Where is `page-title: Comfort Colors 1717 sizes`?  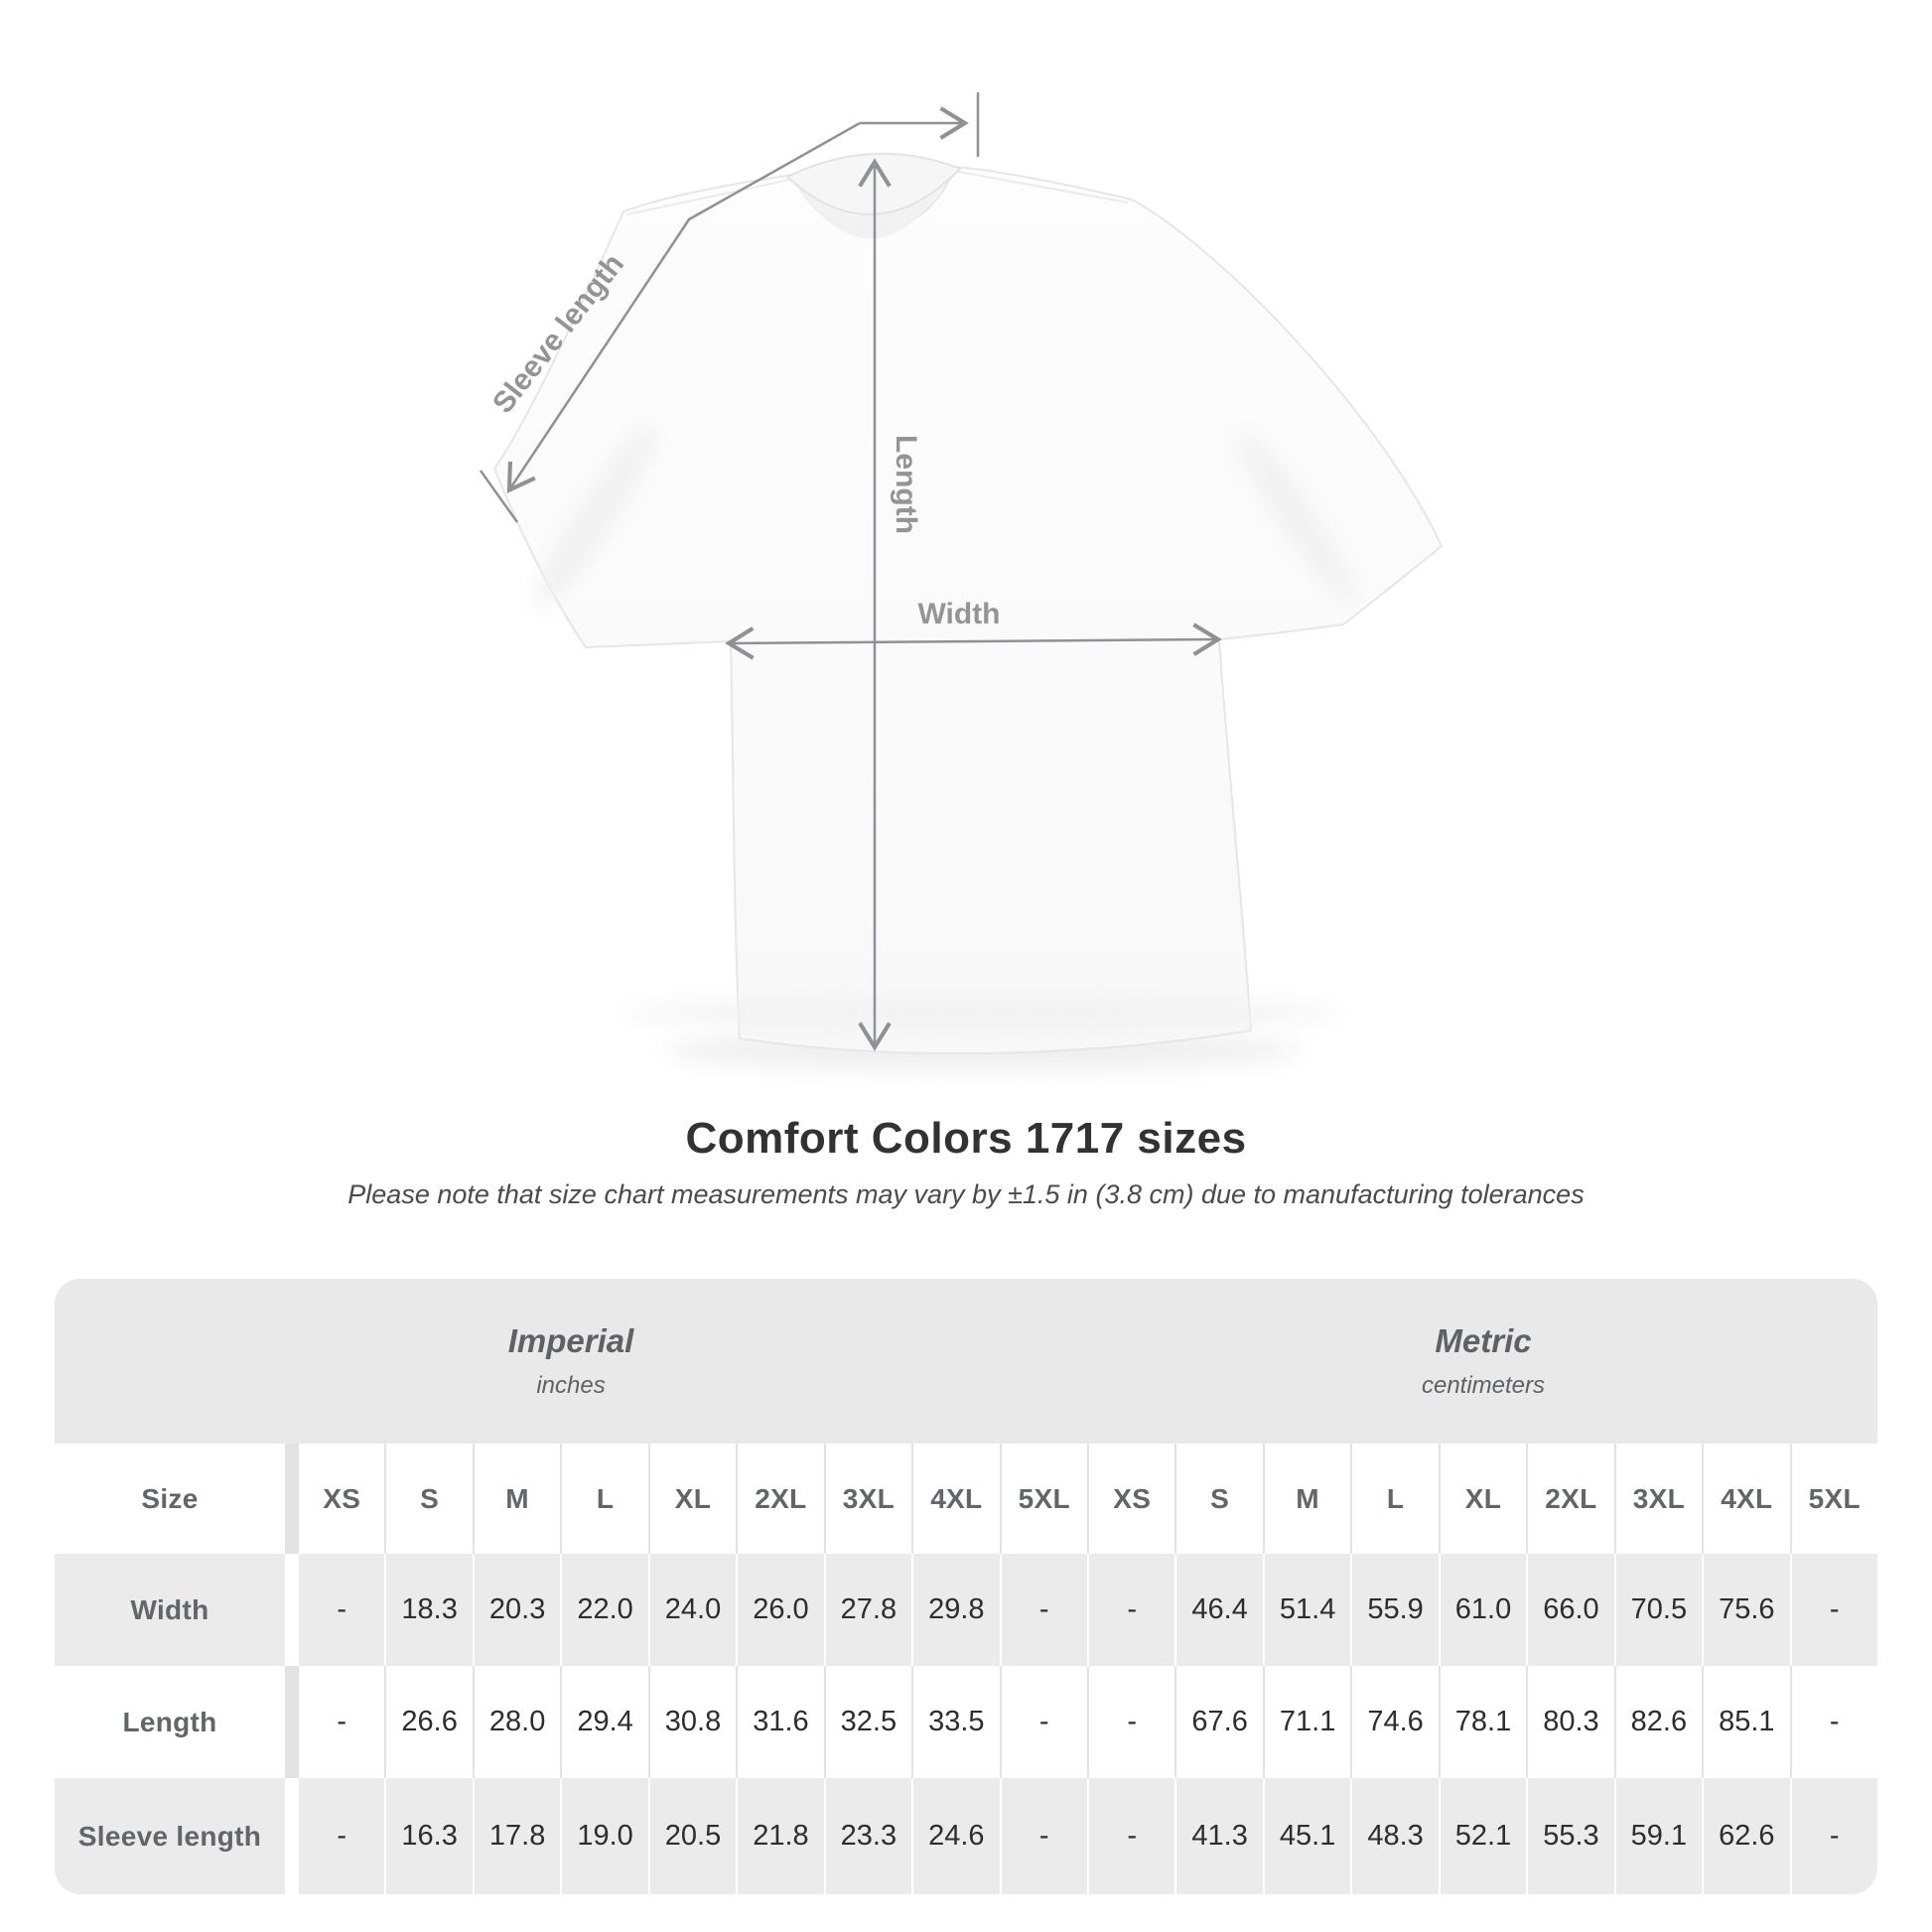 page-title: Comfort Colors 1717 sizes is located at coordinates (966, 1138).